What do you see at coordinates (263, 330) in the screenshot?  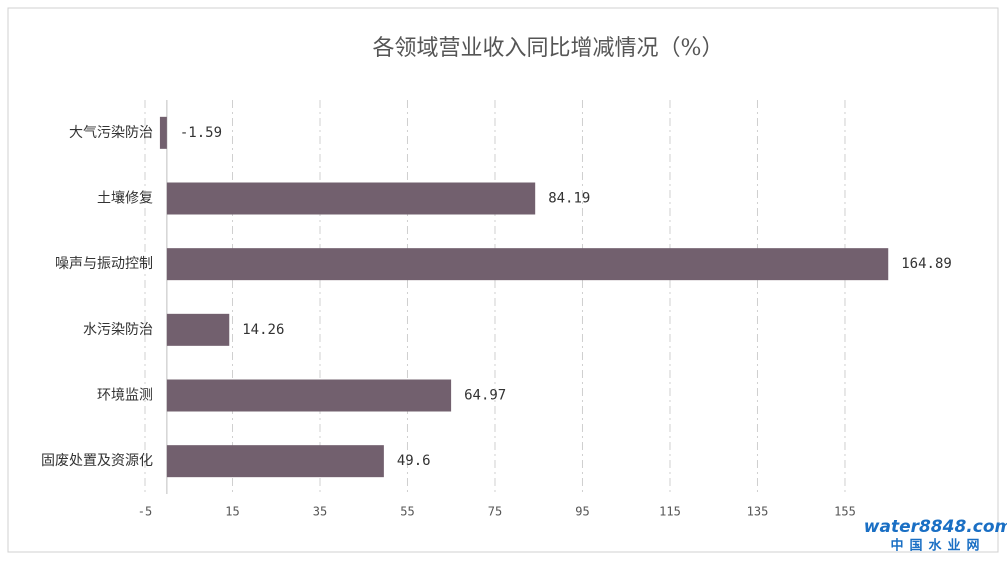 I see `value-label: 14.26` at bounding box center [263, 330].